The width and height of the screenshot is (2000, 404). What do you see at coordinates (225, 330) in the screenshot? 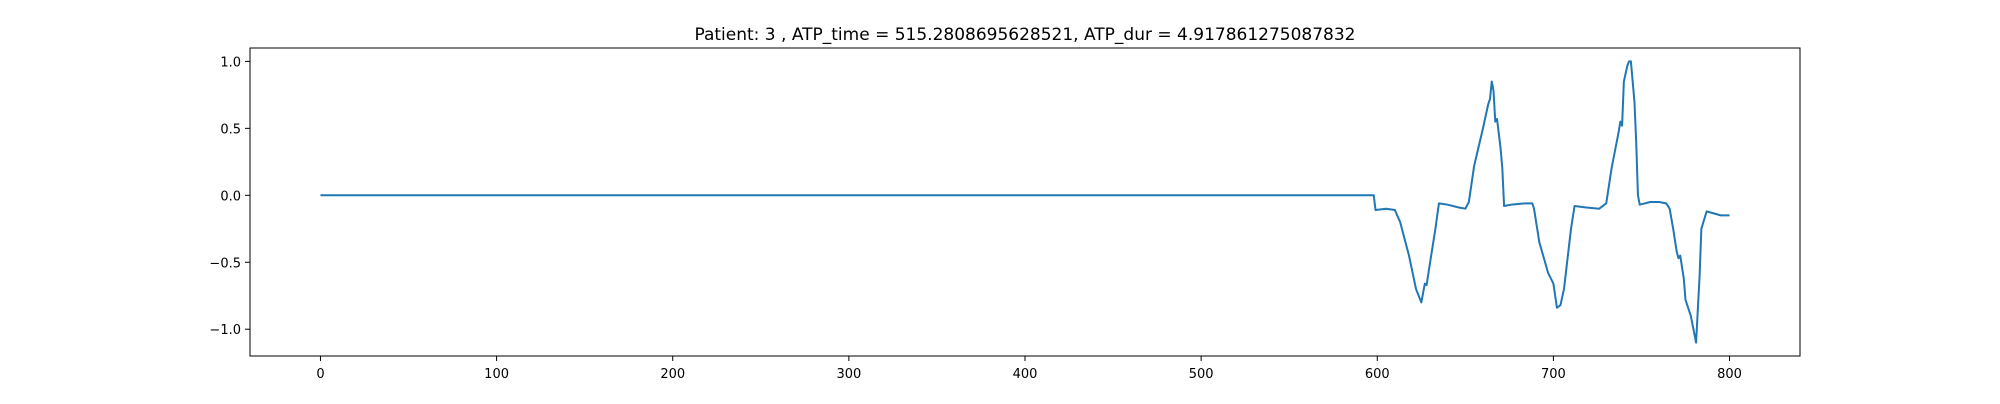
I see `y-tick-label: −1.0` at bounding box center [225, 330].